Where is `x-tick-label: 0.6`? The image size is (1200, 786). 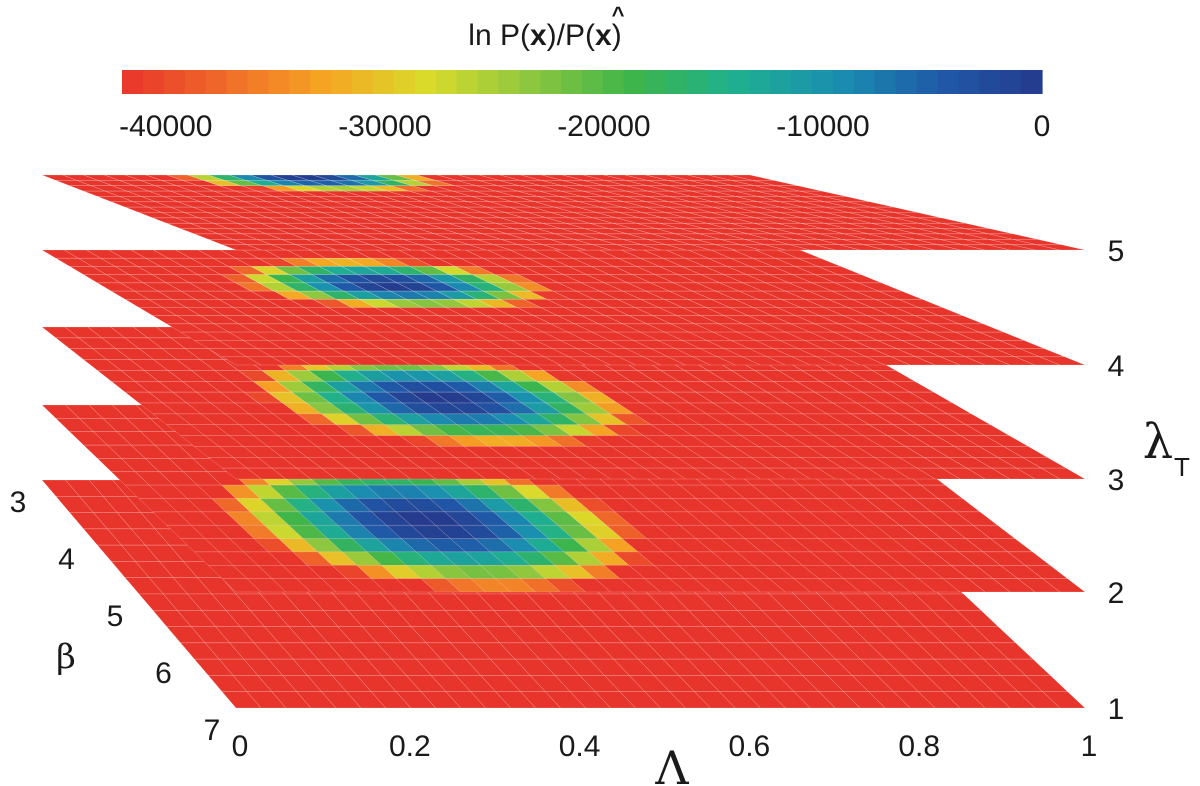
x-tick-label: 0.6 is located at coordinates (750, 746).